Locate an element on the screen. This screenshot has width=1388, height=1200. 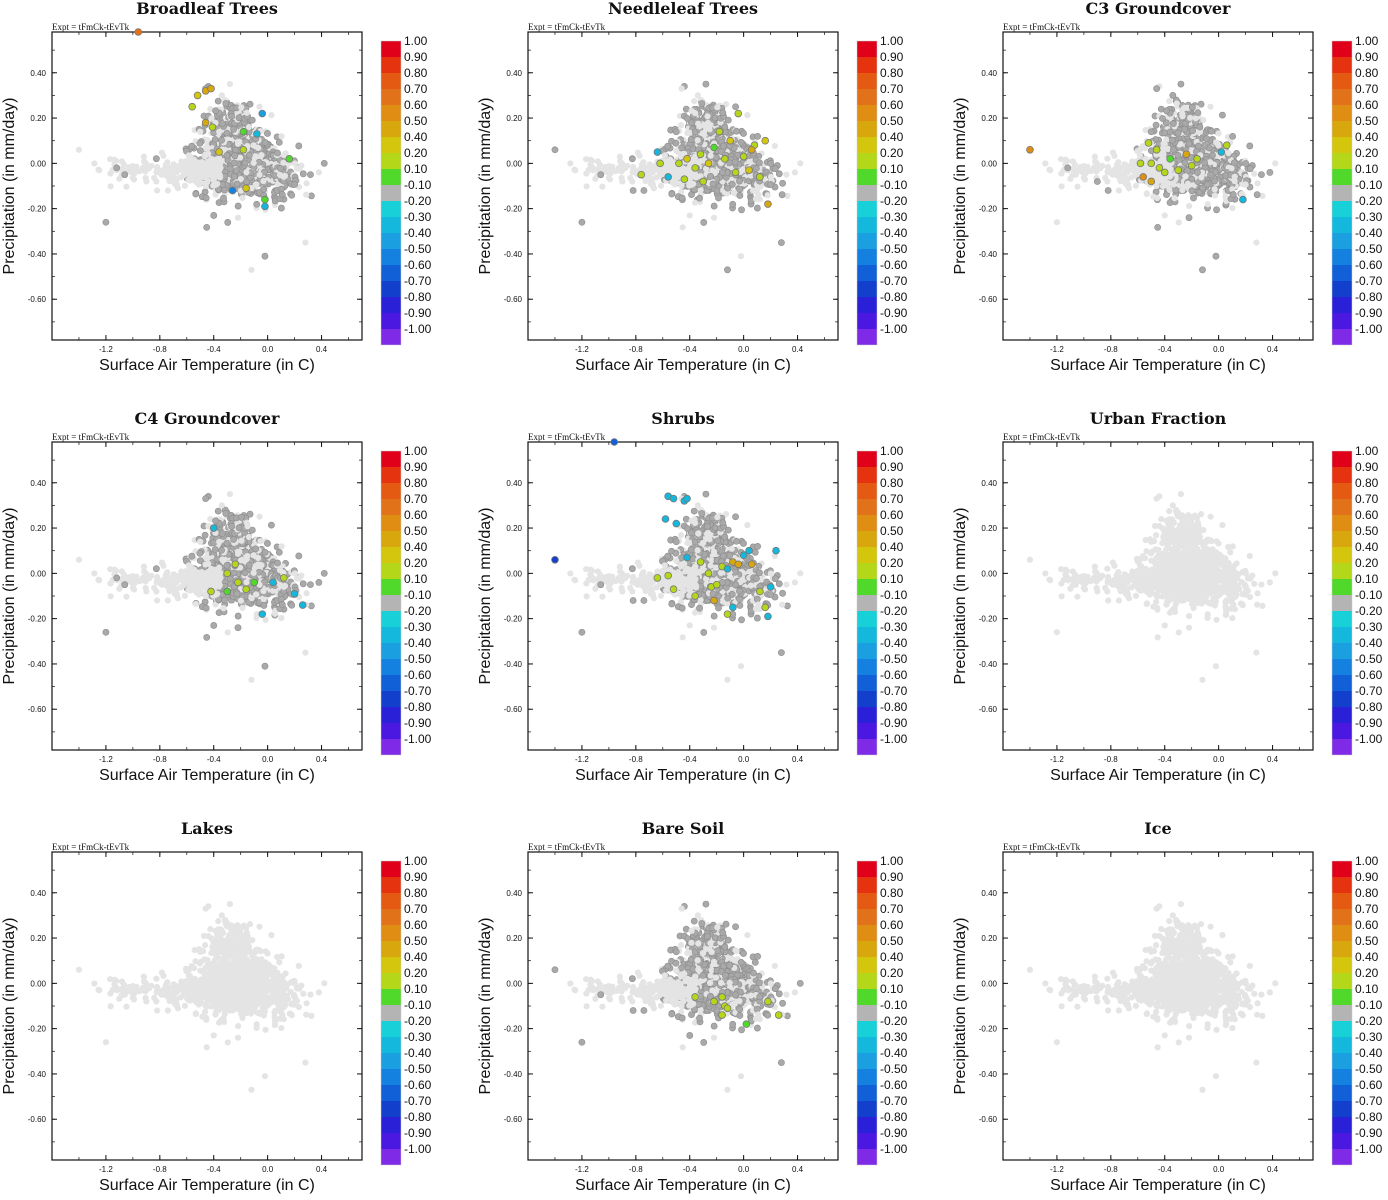
colorbar-label: 0.90 is located at coordinates (1367, 57).